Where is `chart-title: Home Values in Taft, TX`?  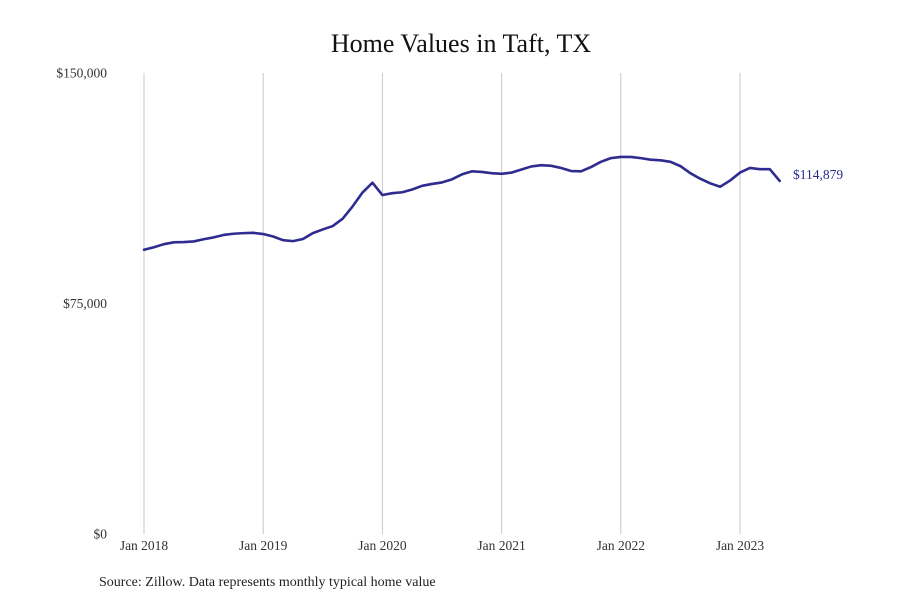
chart-title: Home Values in Taft, TX is located at coordinates (461, 43).